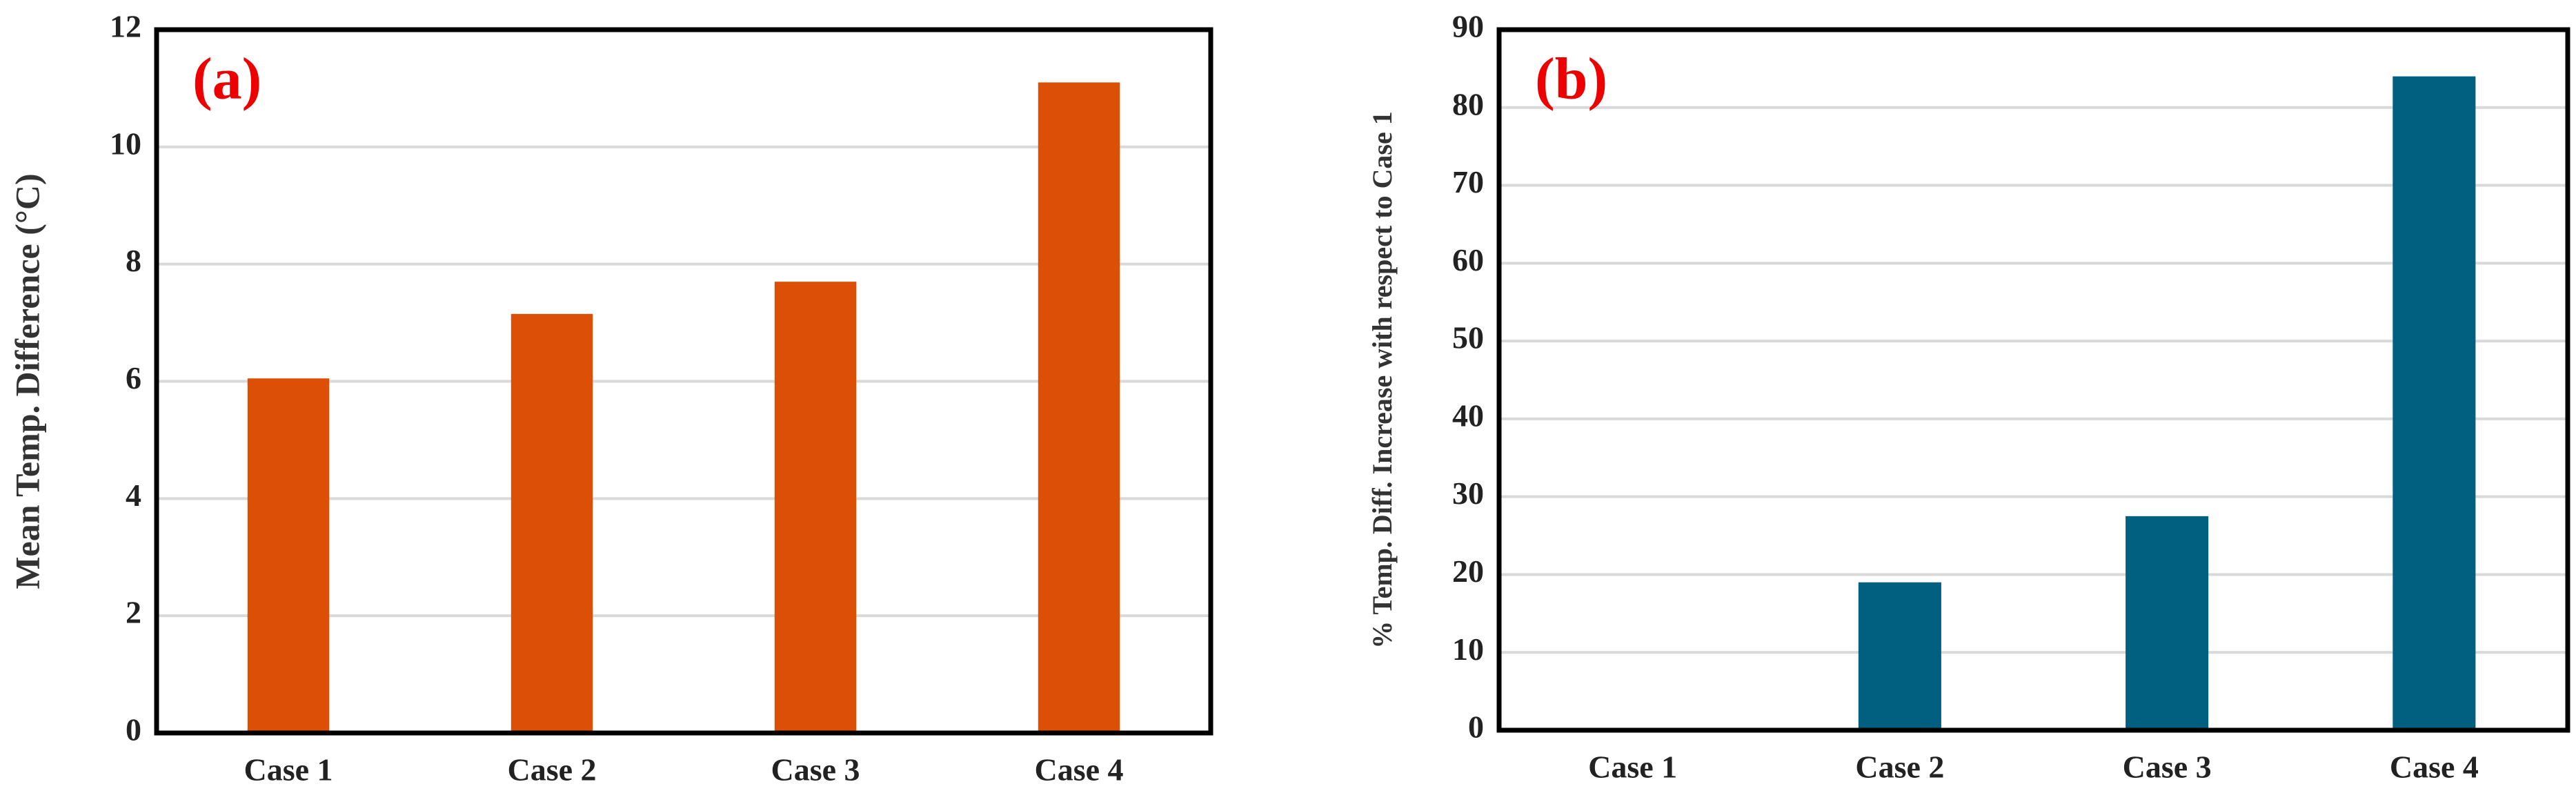 This screenshot has width=2576, height=802. Describe the element at coordinates (1468, 494) in the screenshot. I see `y-tick-label: 30` at that location.